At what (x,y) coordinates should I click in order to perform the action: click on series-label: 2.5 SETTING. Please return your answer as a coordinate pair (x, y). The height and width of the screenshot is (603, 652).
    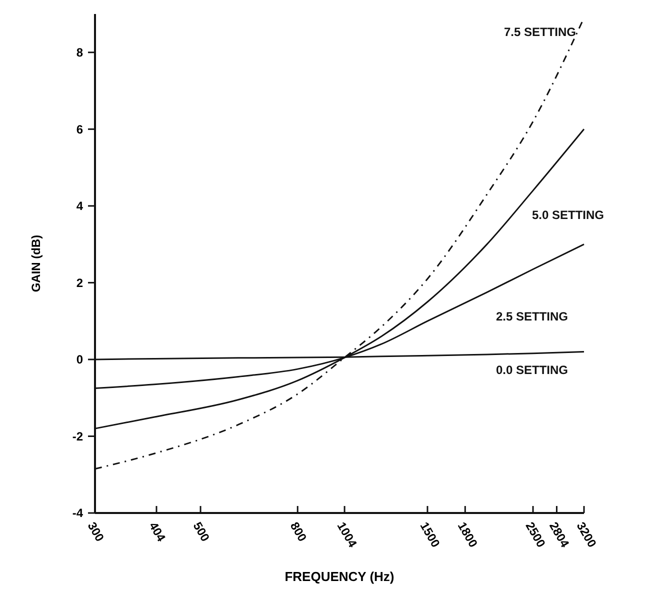
    Looking at the image, I should click on (532, 316).